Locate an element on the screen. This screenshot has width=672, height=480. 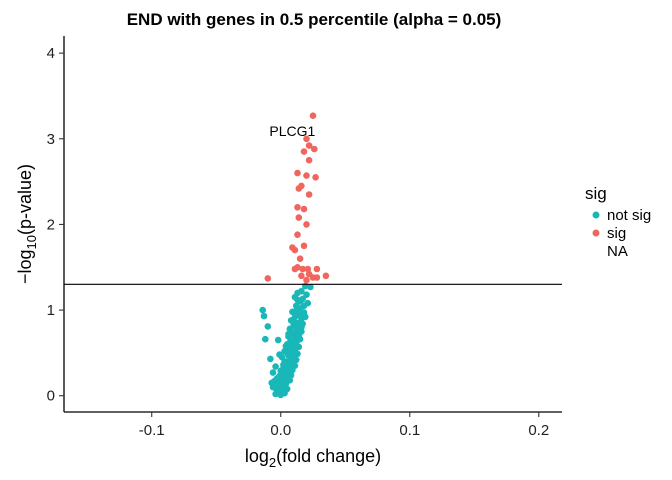
data-points is located at coordinates (294, 255).